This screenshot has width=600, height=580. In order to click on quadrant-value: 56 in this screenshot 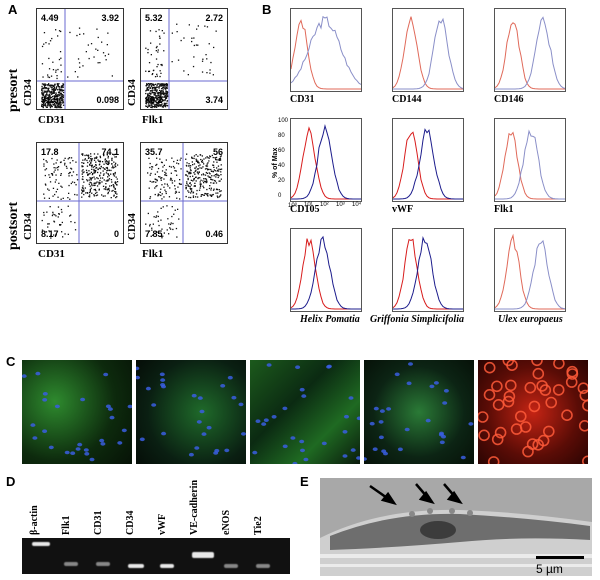, I will do `click(217, 152)`.